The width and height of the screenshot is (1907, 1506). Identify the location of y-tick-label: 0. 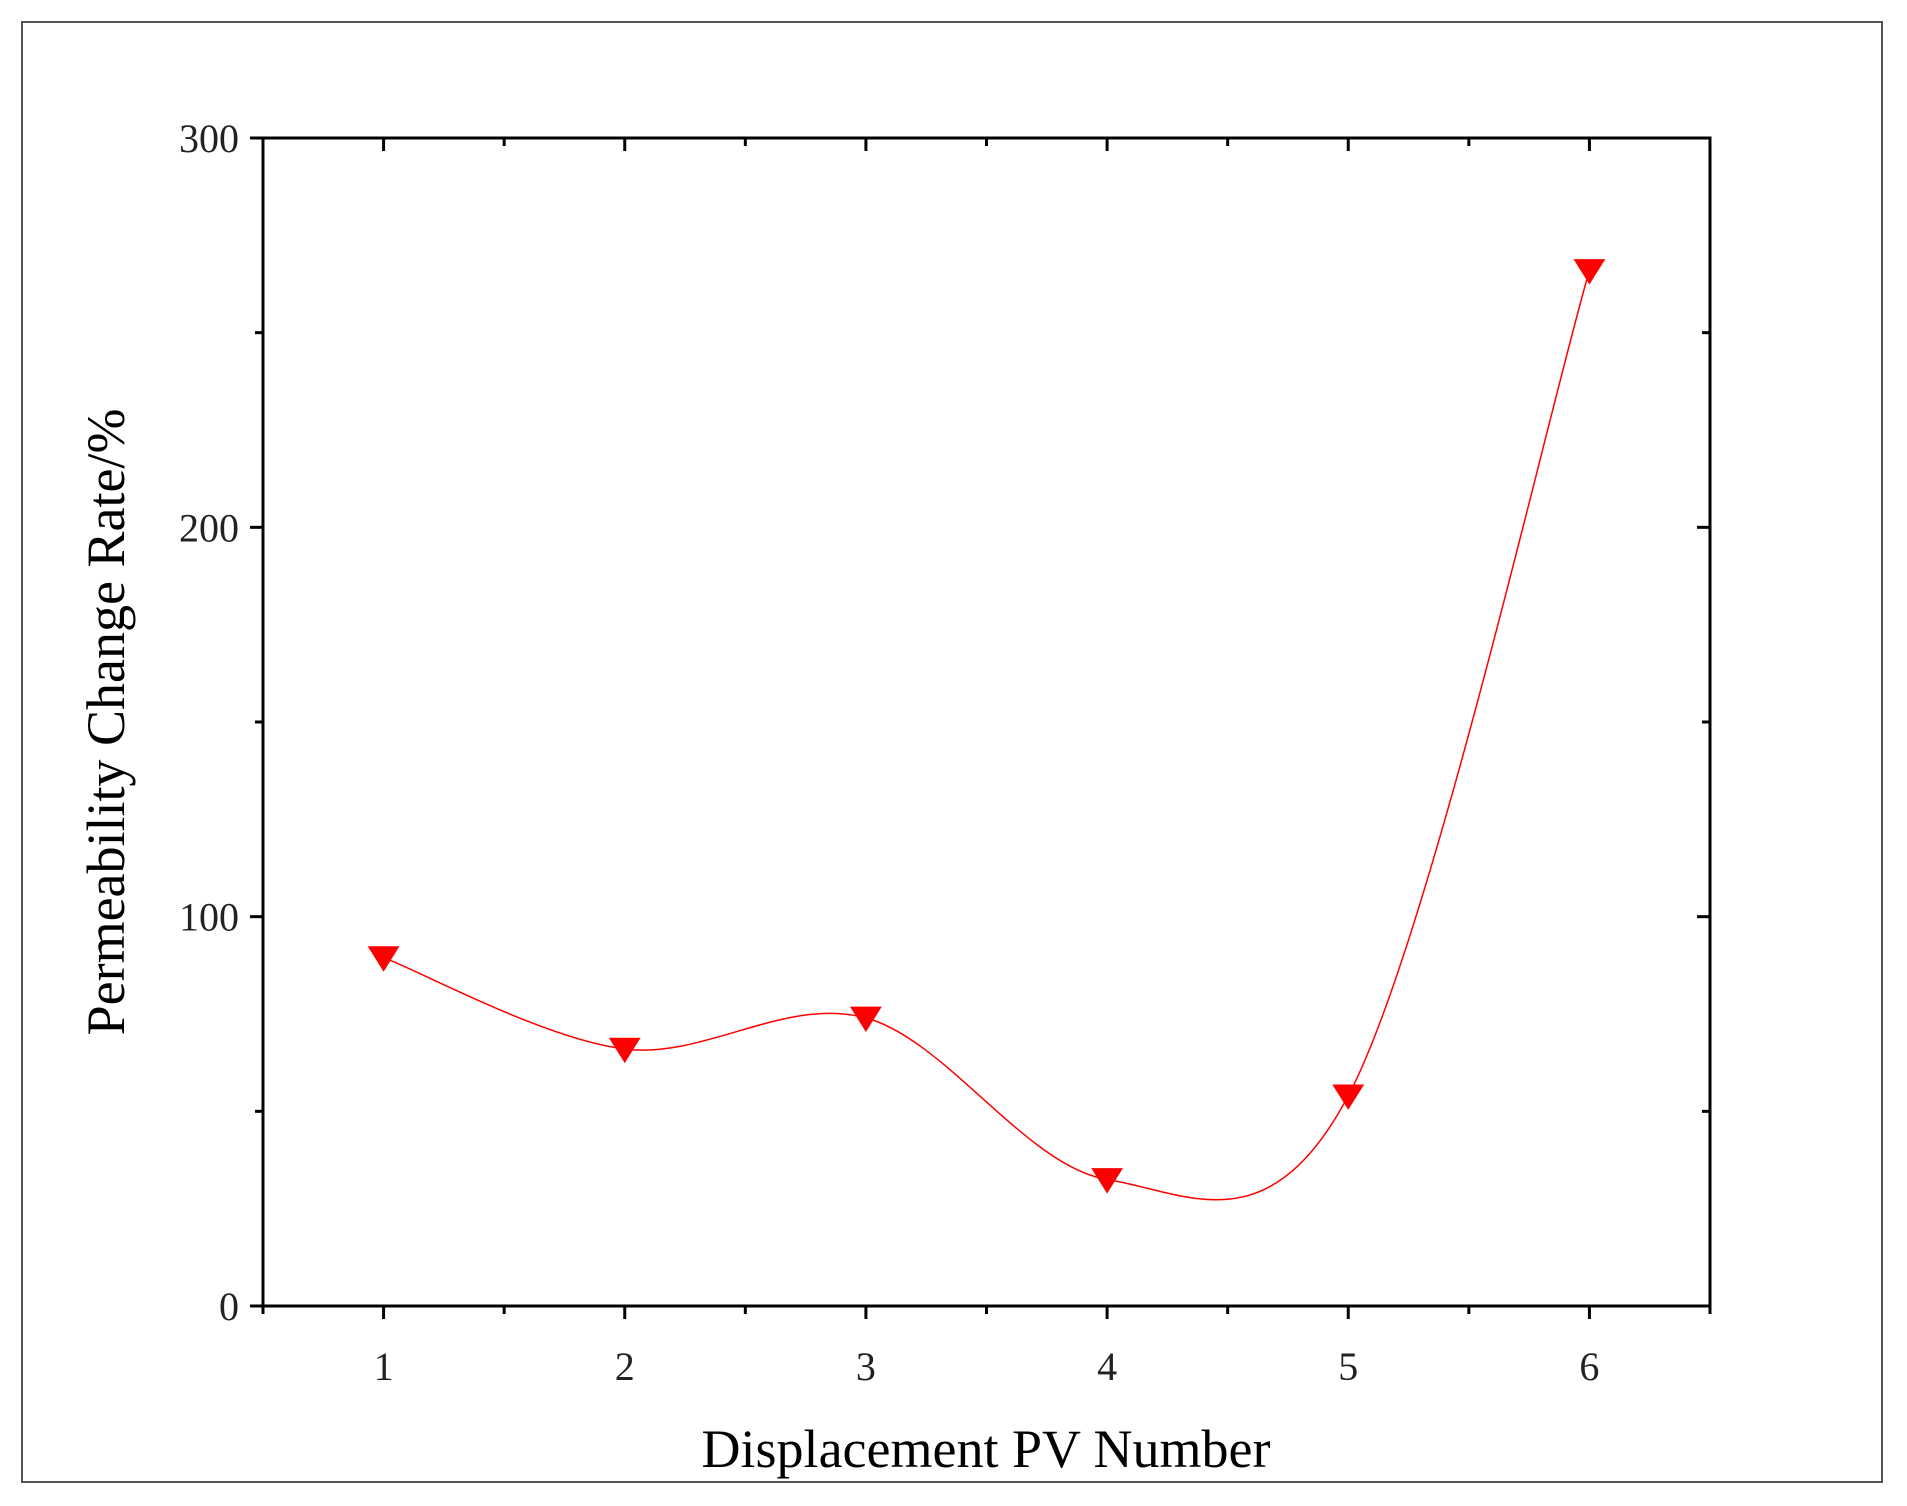
(229, 1306).